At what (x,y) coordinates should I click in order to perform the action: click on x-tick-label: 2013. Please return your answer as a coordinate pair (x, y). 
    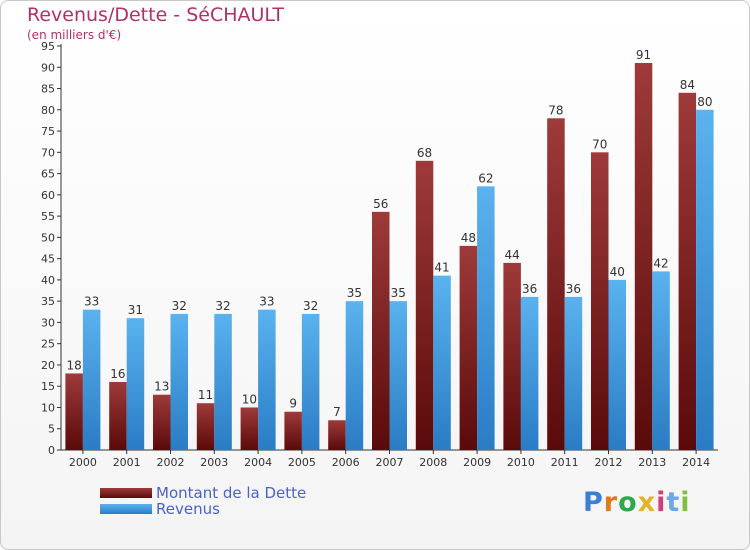
    Looking at the image, I should click on (652, 462).